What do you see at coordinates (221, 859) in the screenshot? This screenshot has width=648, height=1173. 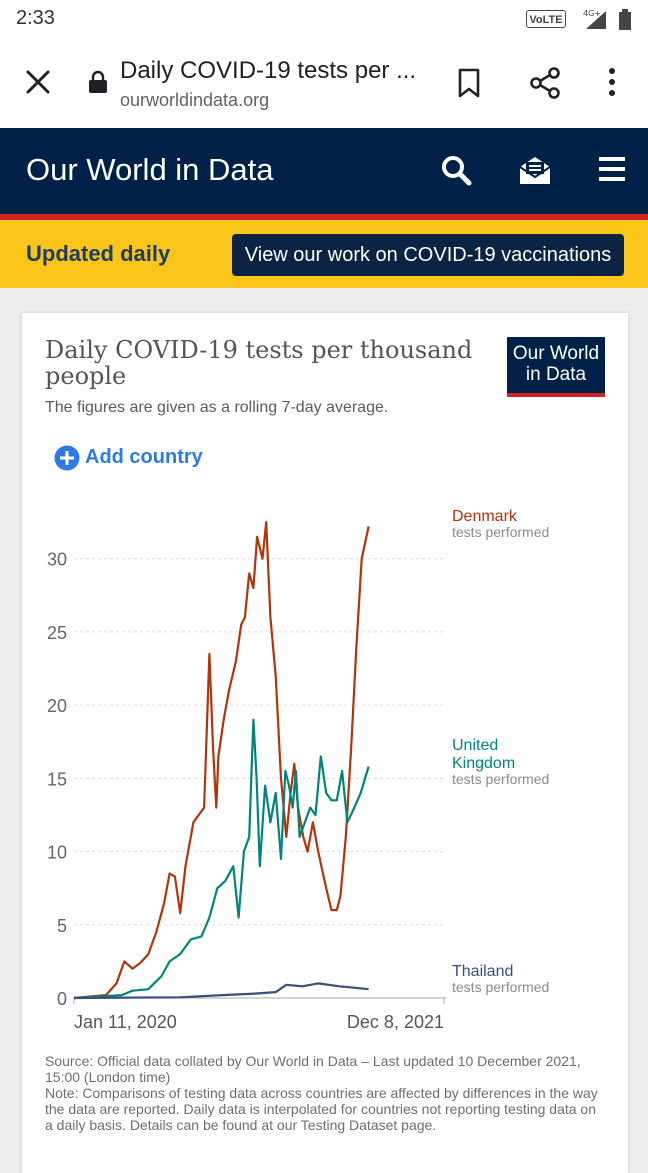 I see `series-line-united-kingdom` at bounding box center [221, 859].